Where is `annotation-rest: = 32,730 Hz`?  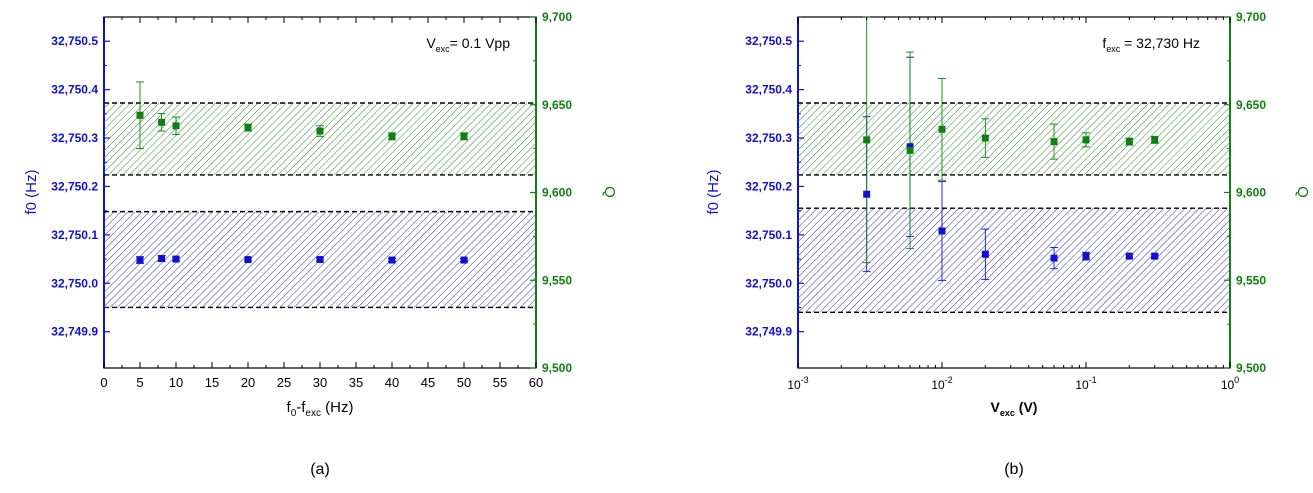 annotation-rest: = 32,730 Hz is located at coordinates (1160, 43).